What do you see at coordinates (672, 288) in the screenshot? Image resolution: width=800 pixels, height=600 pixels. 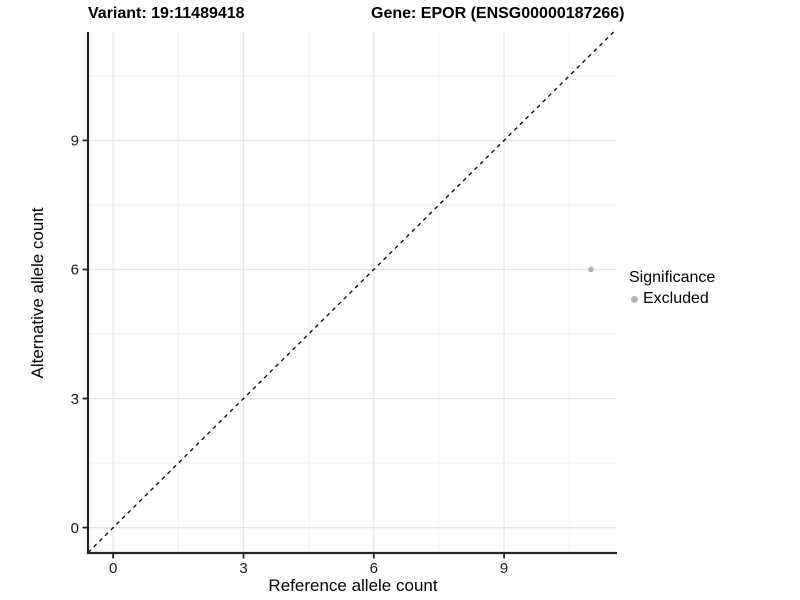 I see `legend: Significance Excluded` at bounding box center [672, 288].